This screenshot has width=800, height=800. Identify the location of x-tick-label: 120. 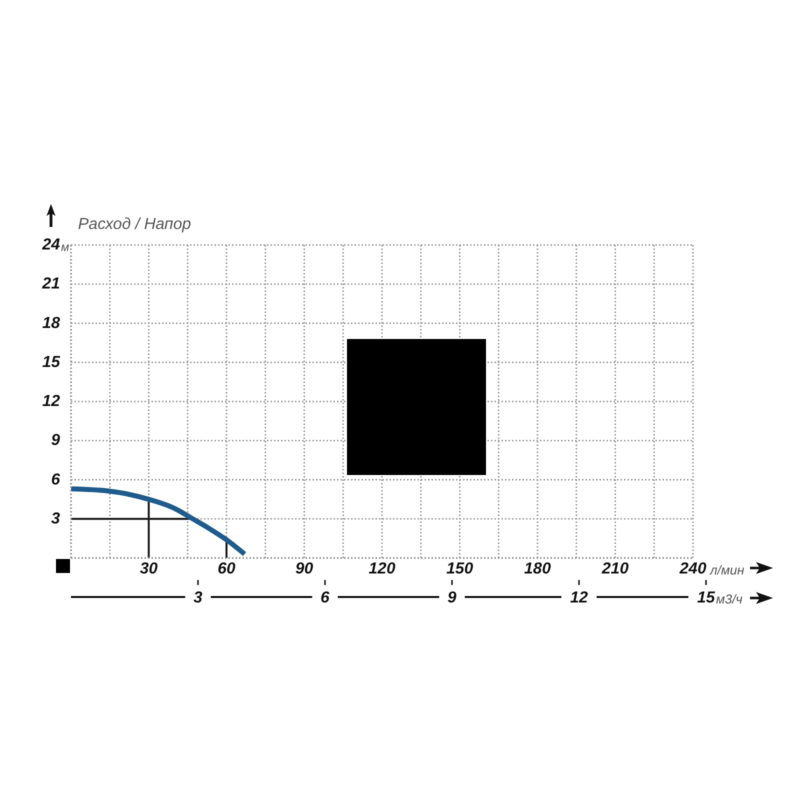
(382, 569).